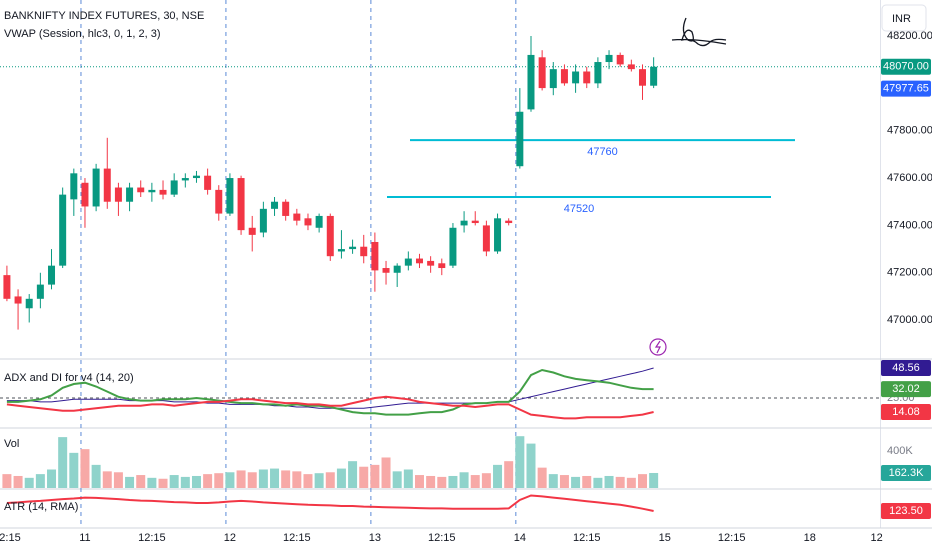  I want to click on vol-title: Vol, so click(11, 444).